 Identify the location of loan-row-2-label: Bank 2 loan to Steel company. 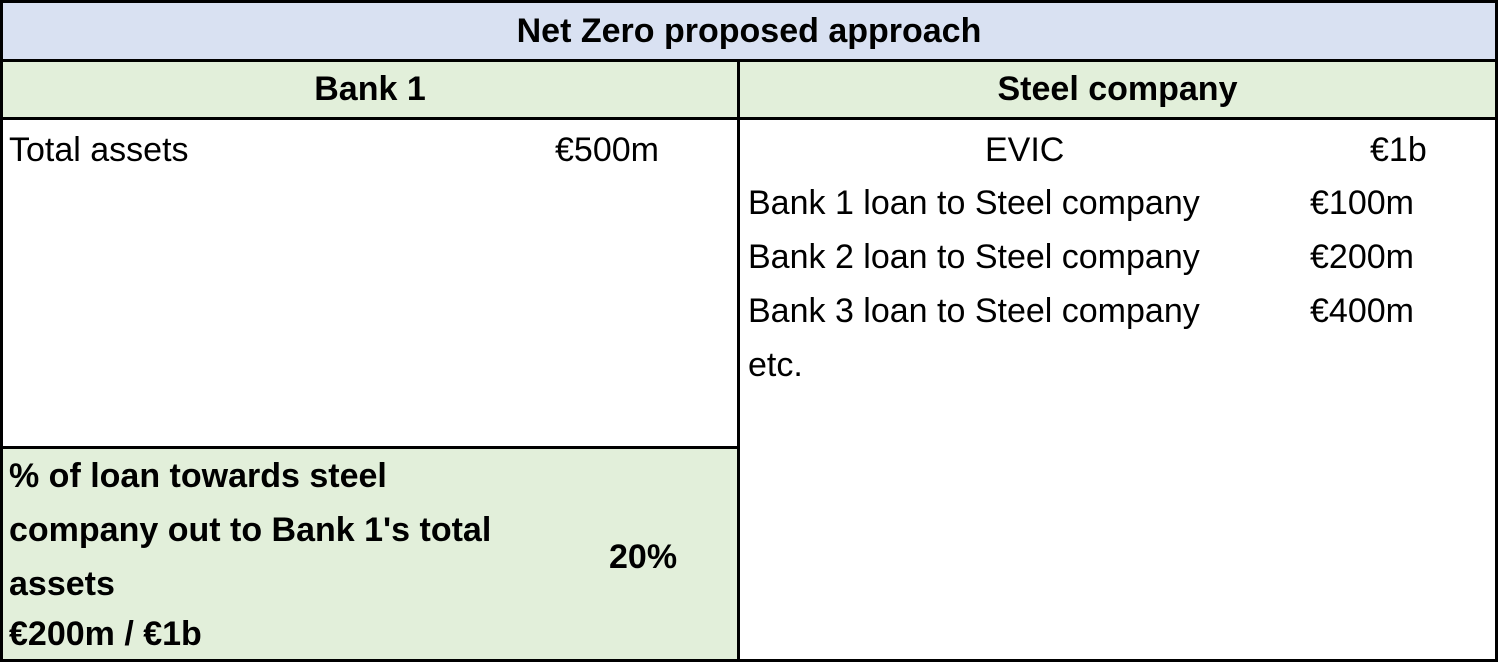
(974, 257).